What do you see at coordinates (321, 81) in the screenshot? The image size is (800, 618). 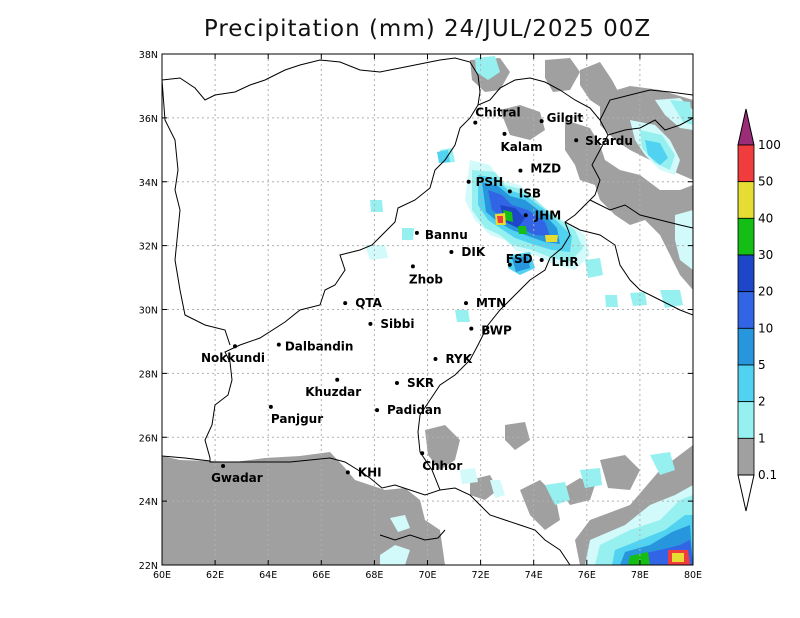 I see `afghanistan-border` at bounding box center [321, 81].